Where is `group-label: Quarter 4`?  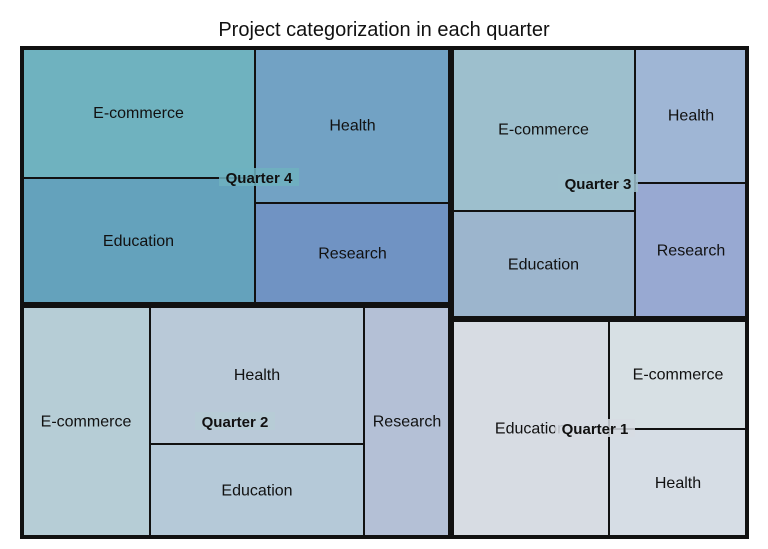 group-label: Quarter 4 is located at coordinates (259, 178).